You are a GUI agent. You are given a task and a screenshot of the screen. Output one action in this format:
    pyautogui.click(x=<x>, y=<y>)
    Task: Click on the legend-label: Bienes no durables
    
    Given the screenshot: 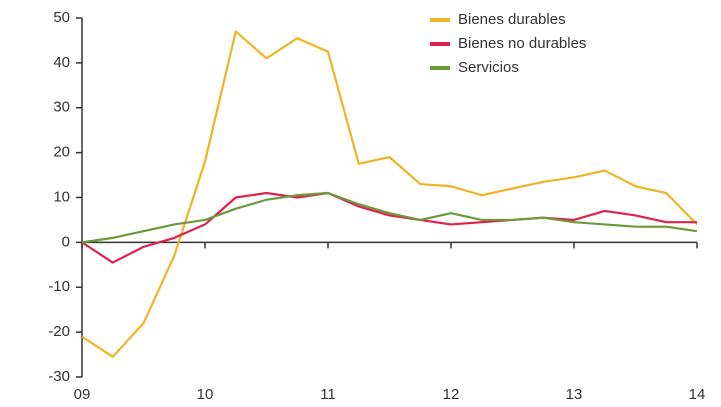 What is the action you would take?
    pyautogui.click(x=522, y=43)
    